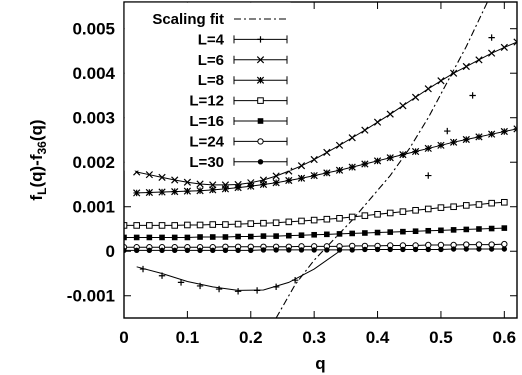 The height and width of the screenshot is (375, 522). Describe the element at coordinates (378, 337) in the screenshot. I see `x-tick-label: 0.4` at that location.